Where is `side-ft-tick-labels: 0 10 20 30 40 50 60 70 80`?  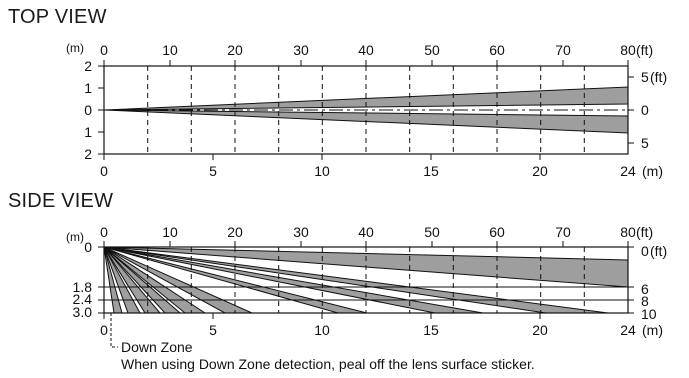 side-ft-tick-labels: 0 10 20 30 40 50 60 70 80 is located at coordinates (368, 232).